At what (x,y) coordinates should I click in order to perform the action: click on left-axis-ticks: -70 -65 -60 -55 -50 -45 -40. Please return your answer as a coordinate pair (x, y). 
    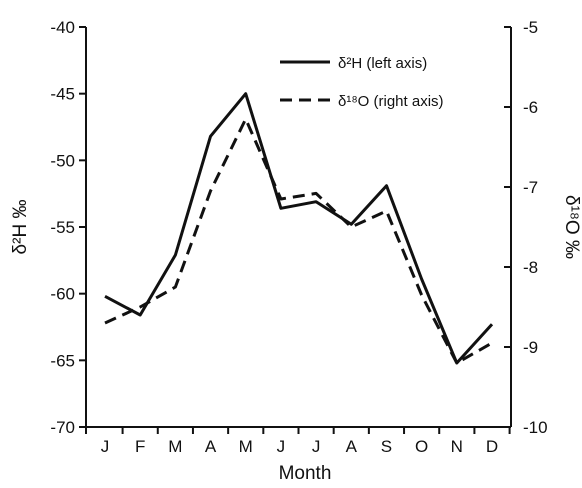
    Looking at the image, I should click on (68, 227).